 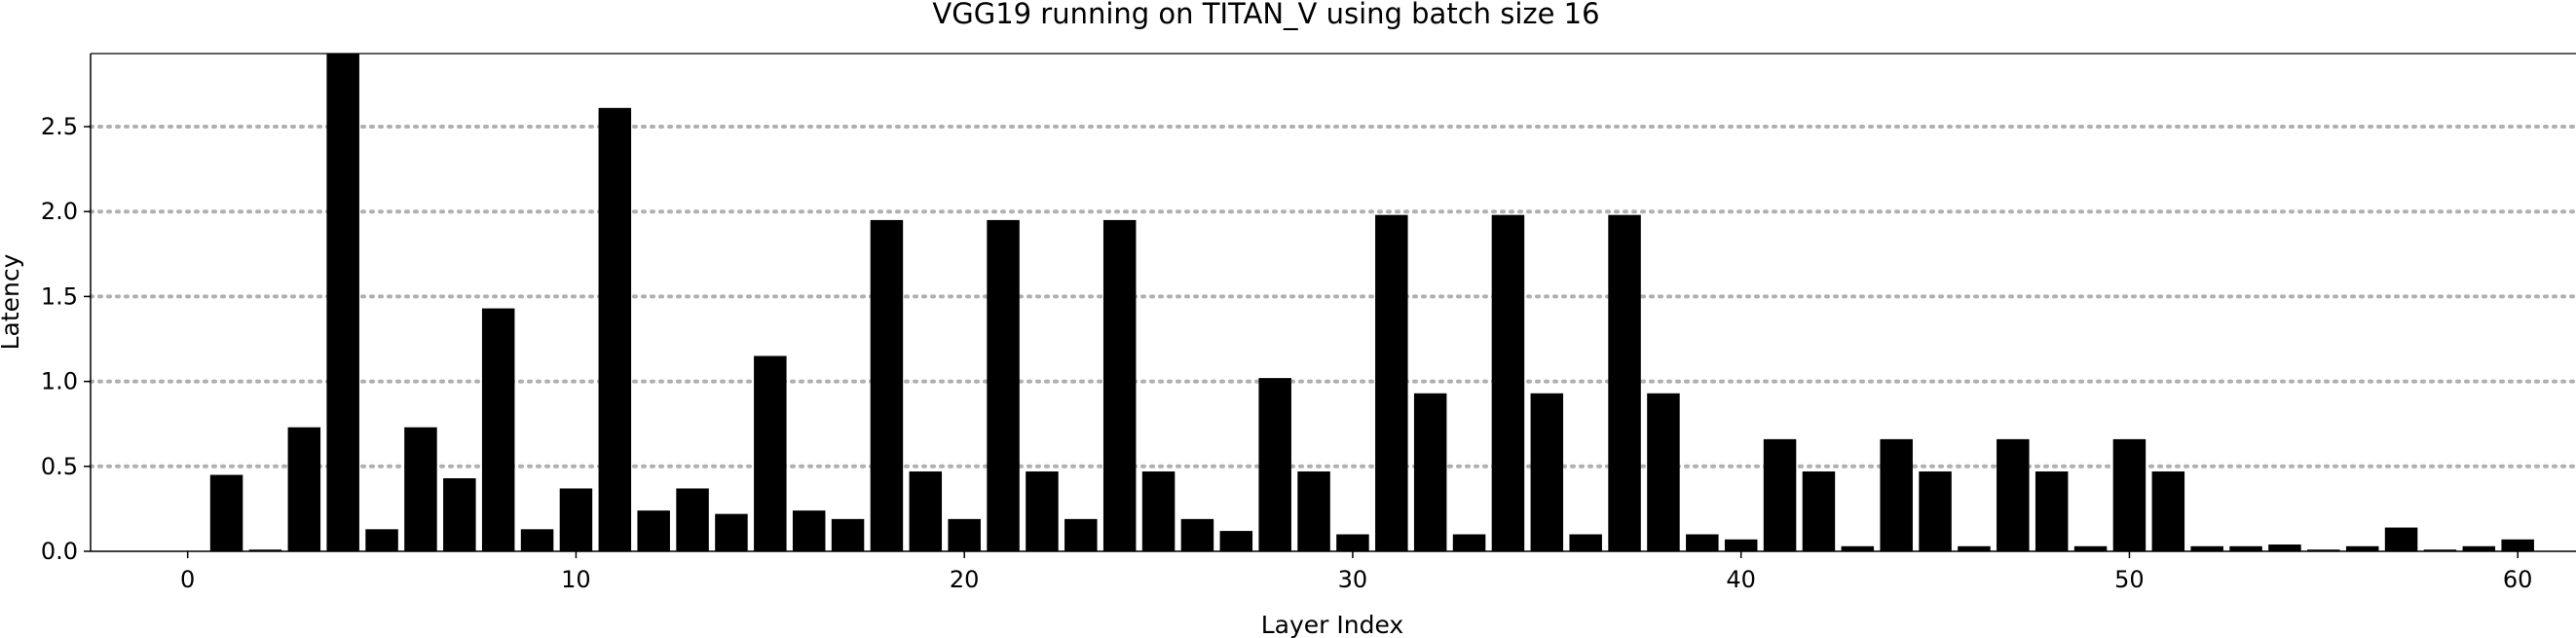 I want to click on x-tick-label: 50, so click(x=2129, y=580).